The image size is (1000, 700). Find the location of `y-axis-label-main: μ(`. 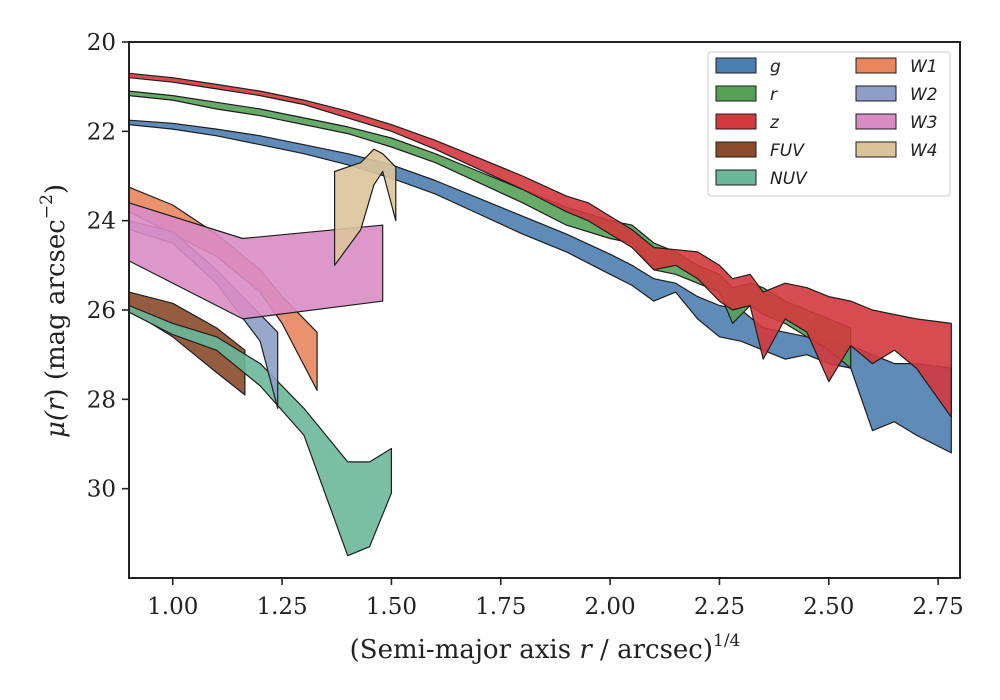

y-axis-label-main: μ( is located at coordinates (56, 424).